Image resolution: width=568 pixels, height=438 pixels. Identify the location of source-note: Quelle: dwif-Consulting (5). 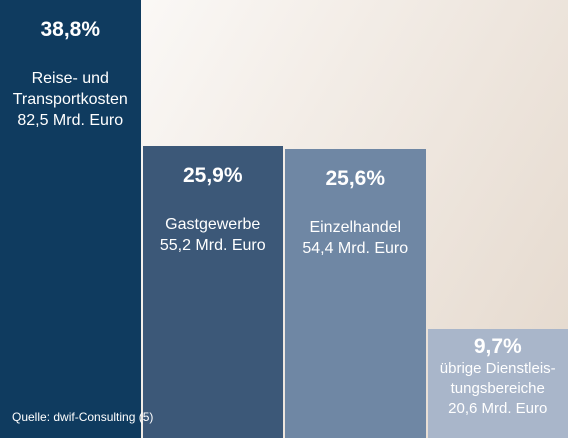
(83, 417).